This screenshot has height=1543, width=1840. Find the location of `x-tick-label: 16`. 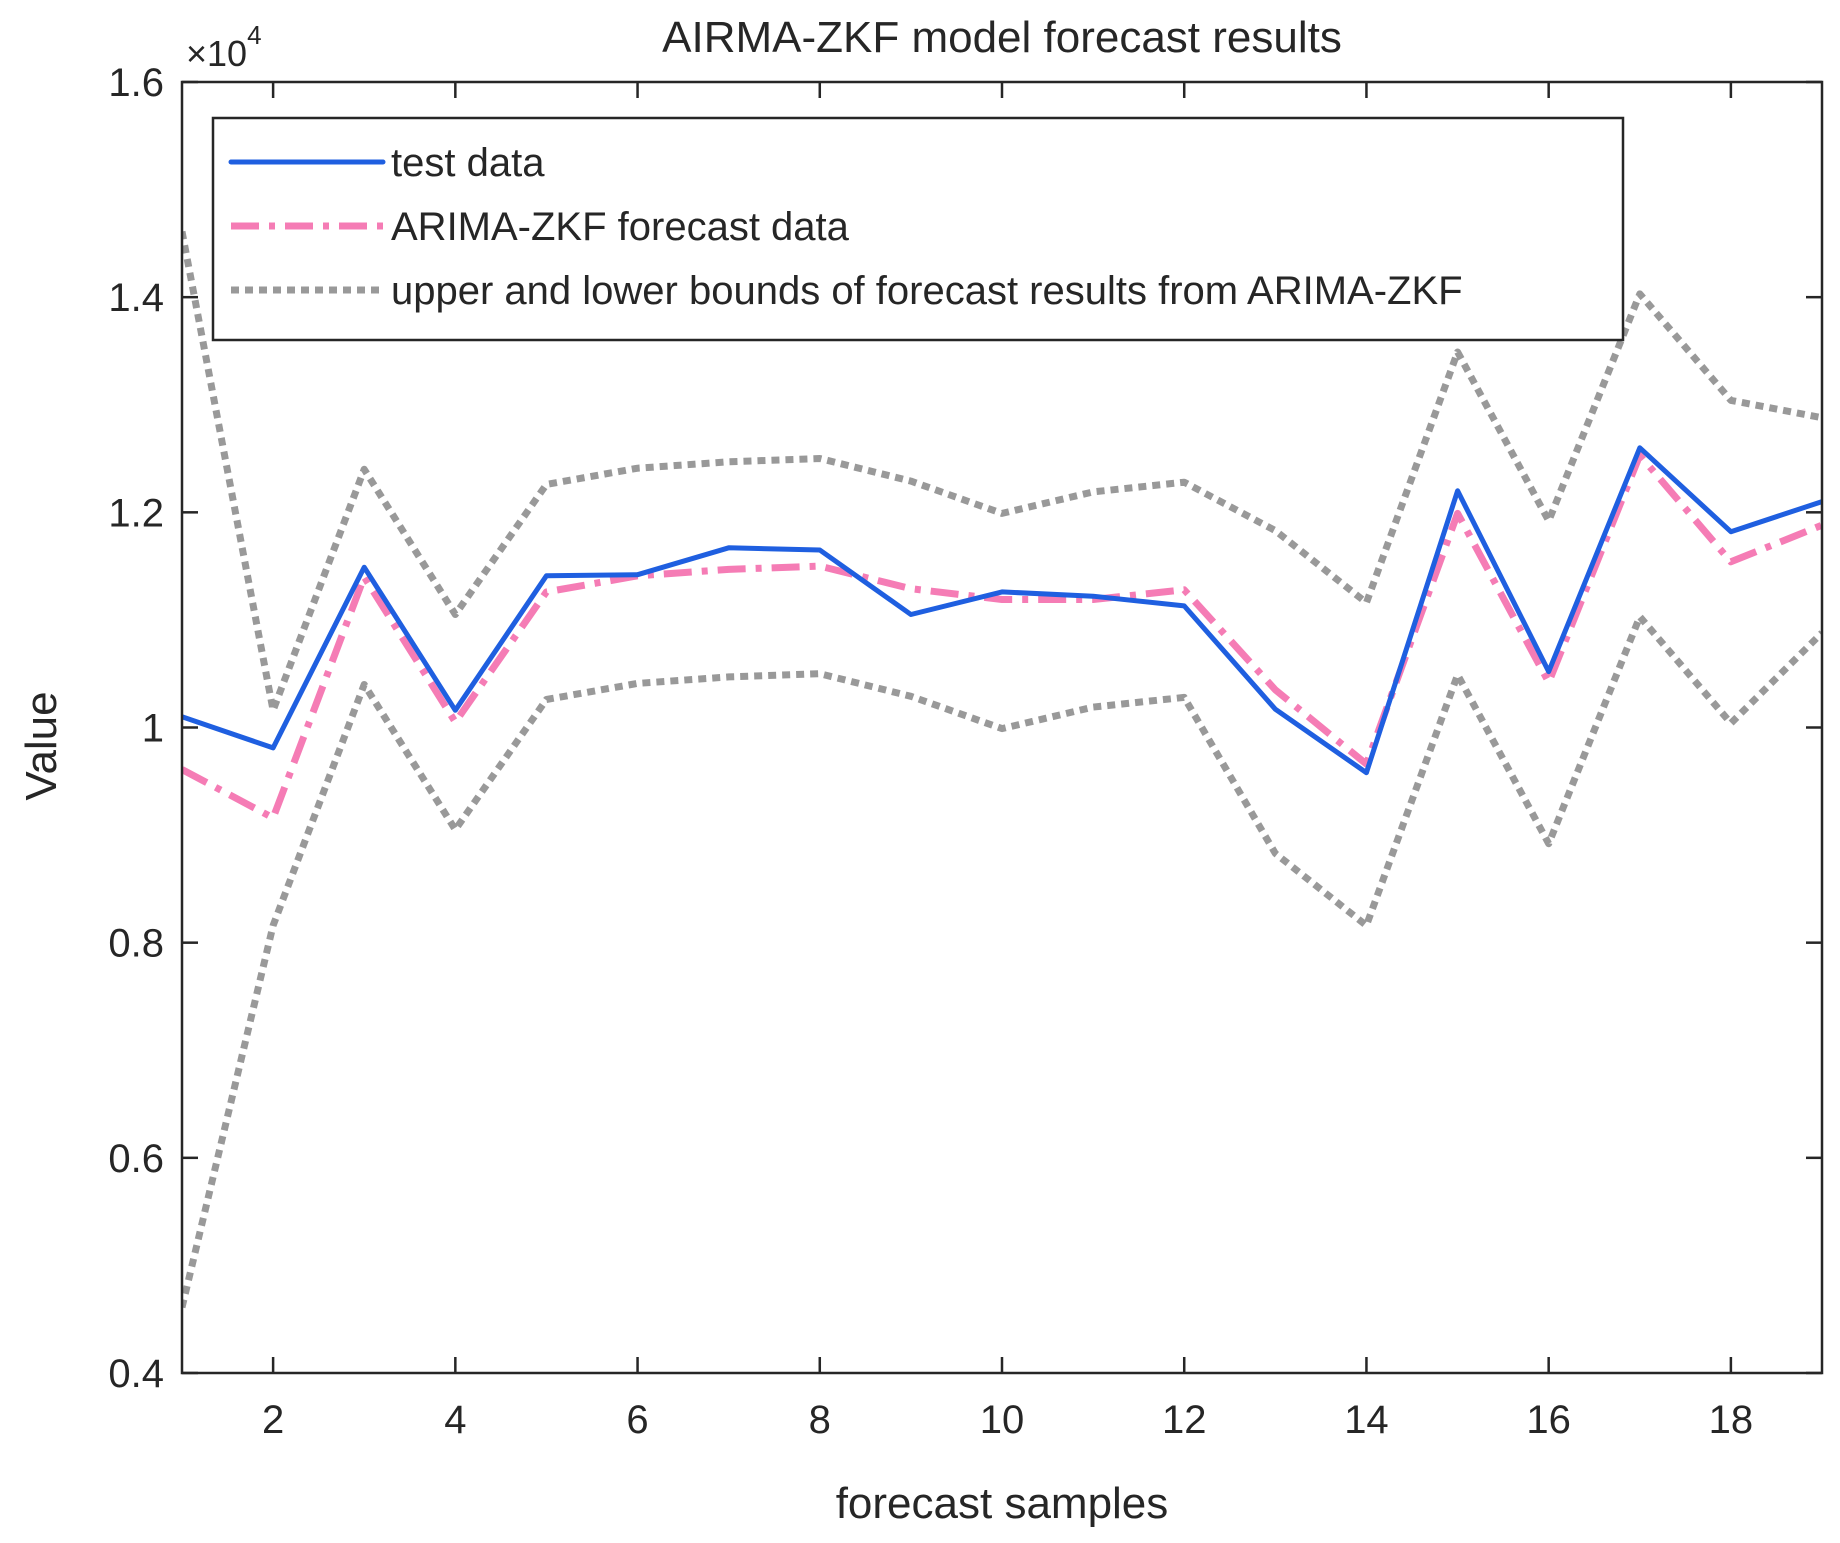

x-tick-label: 16 is located at coordinates (1548, 1420).